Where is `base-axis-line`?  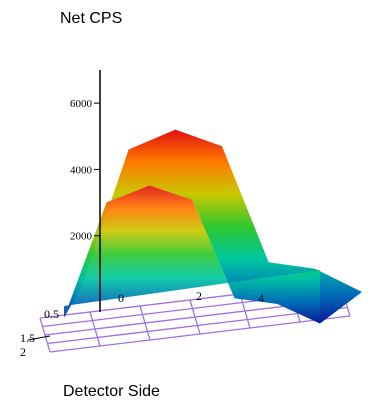
base-axis-line is located at coordinates (39, 338).